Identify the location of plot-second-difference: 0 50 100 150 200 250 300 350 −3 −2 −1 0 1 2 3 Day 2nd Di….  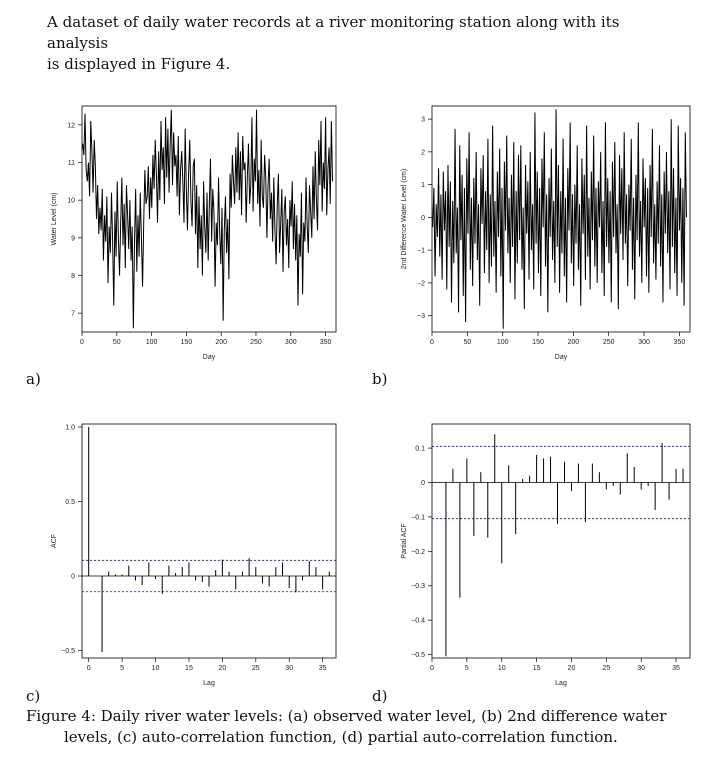
(542, 230).